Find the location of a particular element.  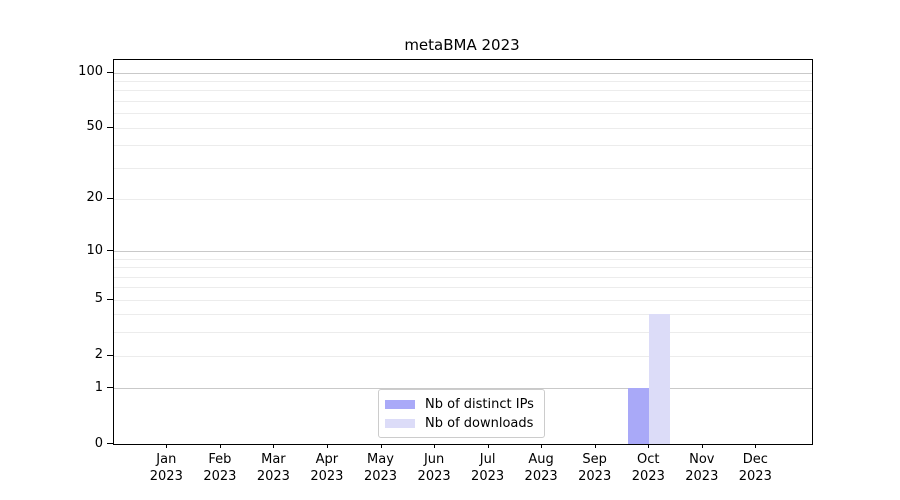

y-tick-label-5: 5 is located at coordinates (98, 299).